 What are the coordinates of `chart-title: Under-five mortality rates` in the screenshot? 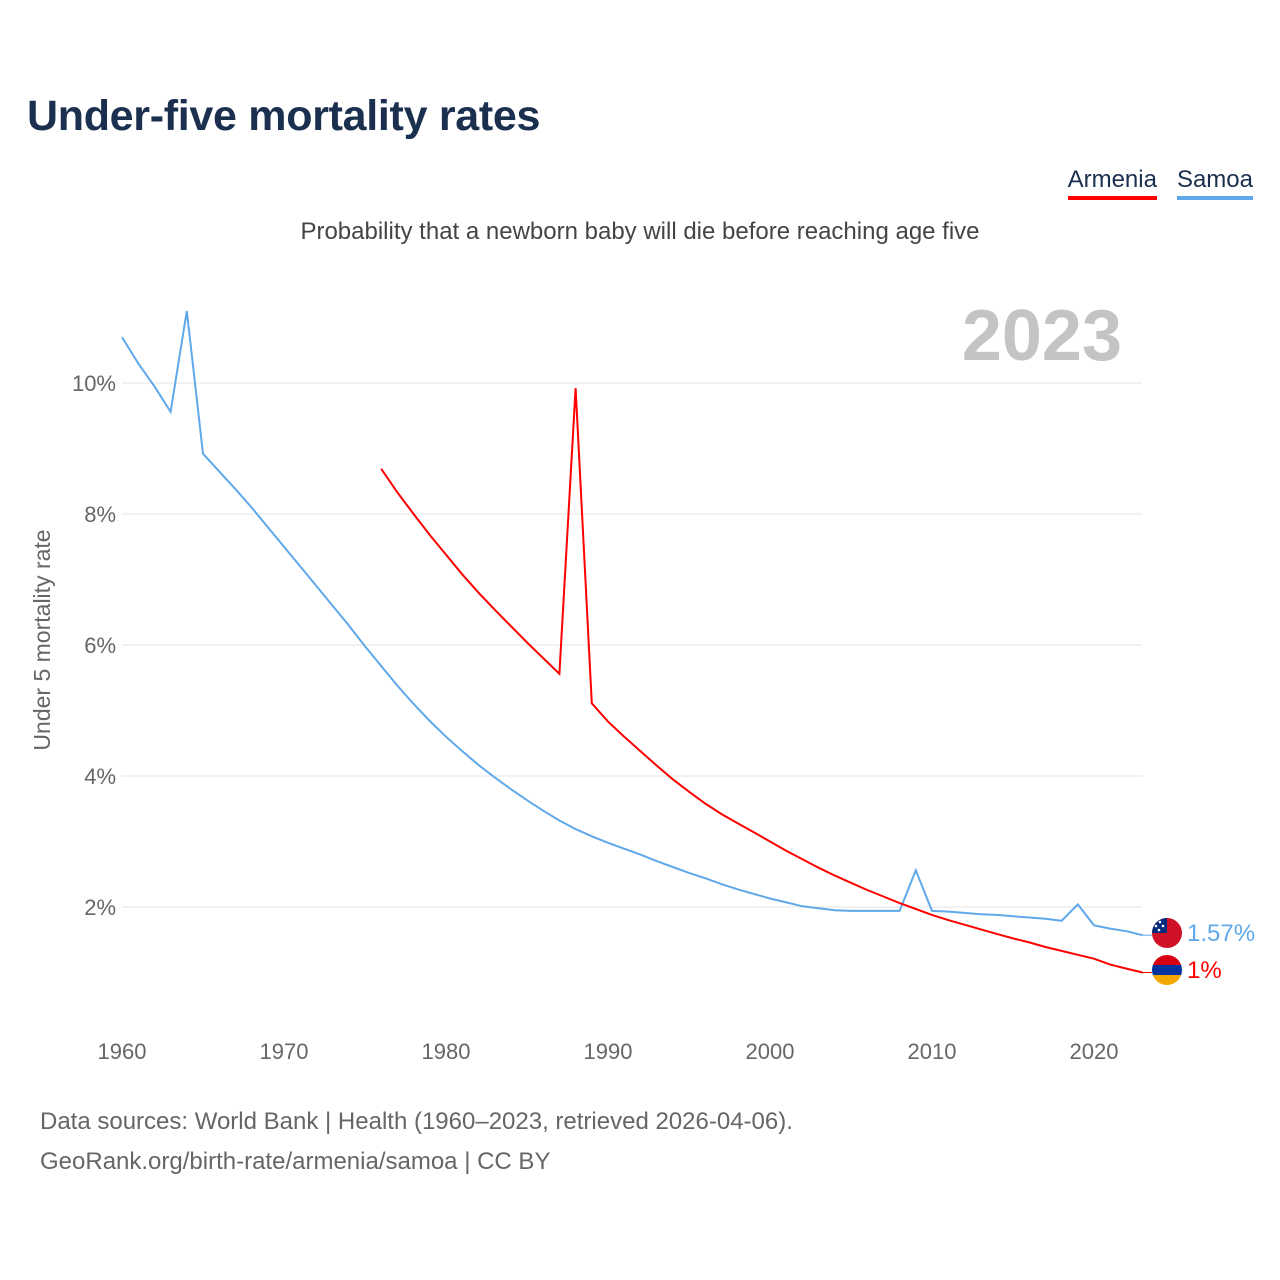 It's located at (284, 116).